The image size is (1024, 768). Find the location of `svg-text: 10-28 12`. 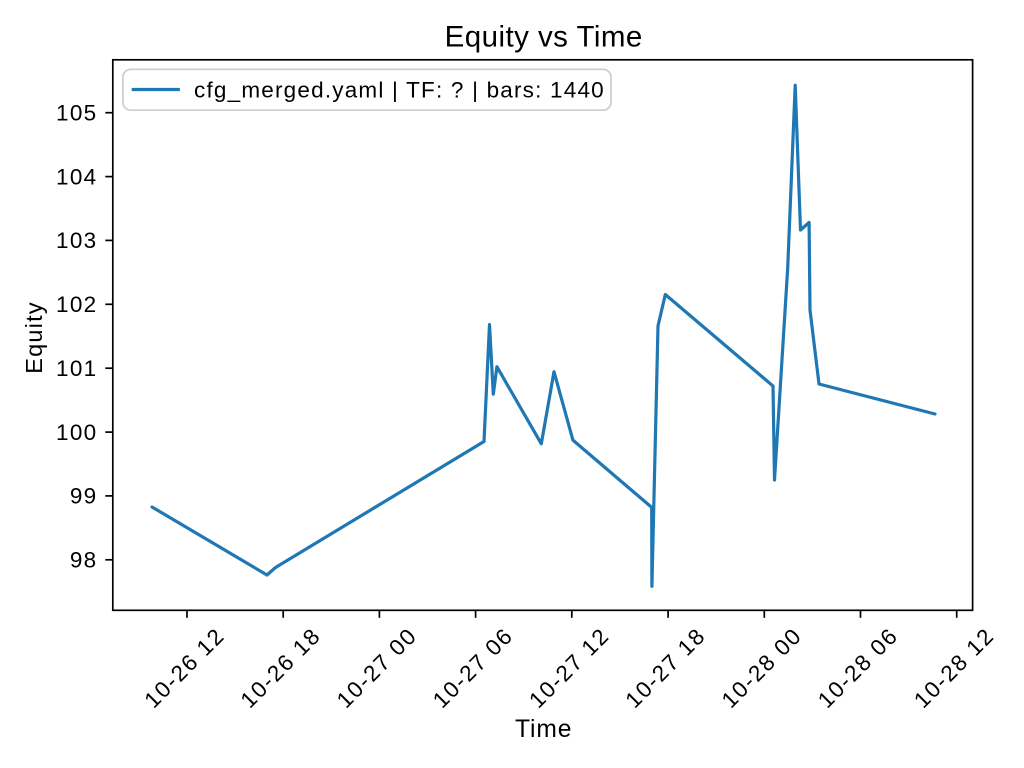

svg-text: 10-28 12 is located at coordinates (954, 668).